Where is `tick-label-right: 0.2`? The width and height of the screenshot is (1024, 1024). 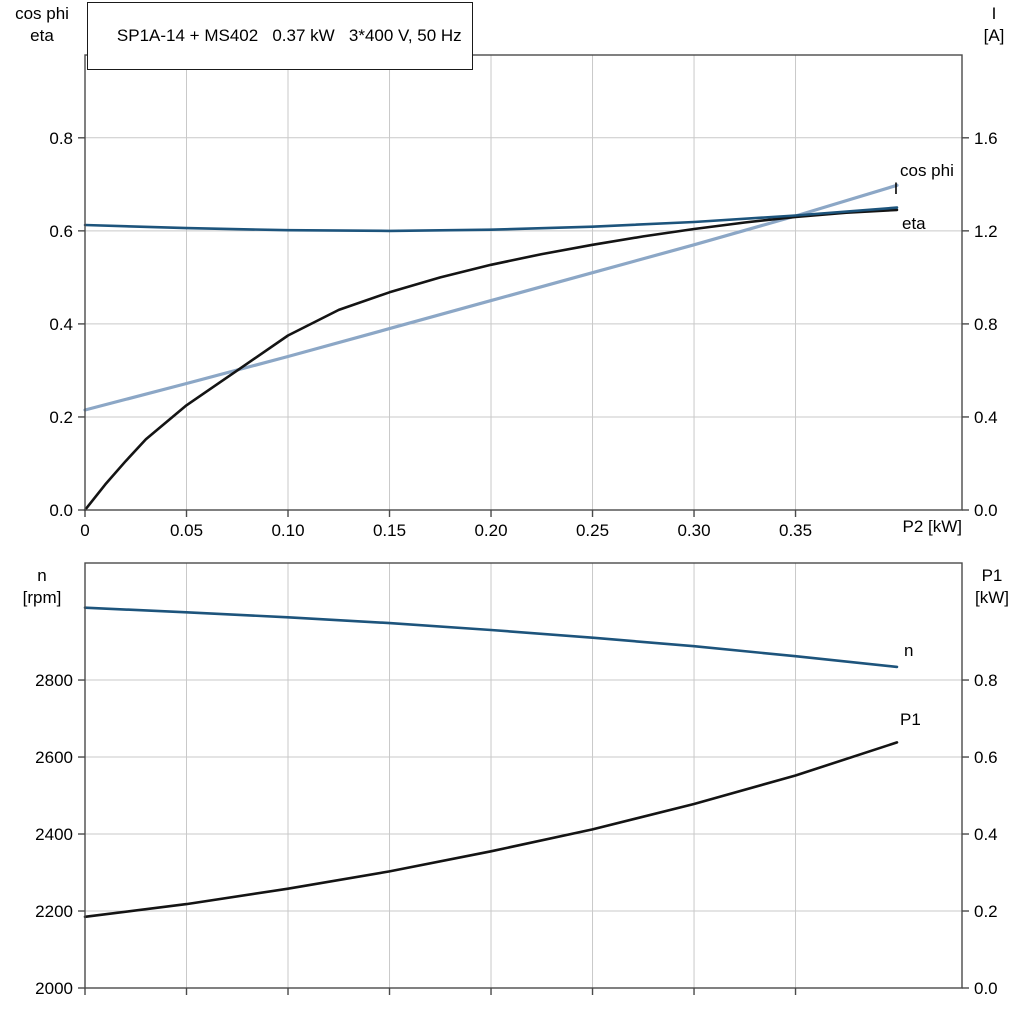
tick-label-right: 0.2 is located at coordinates (986, 911).